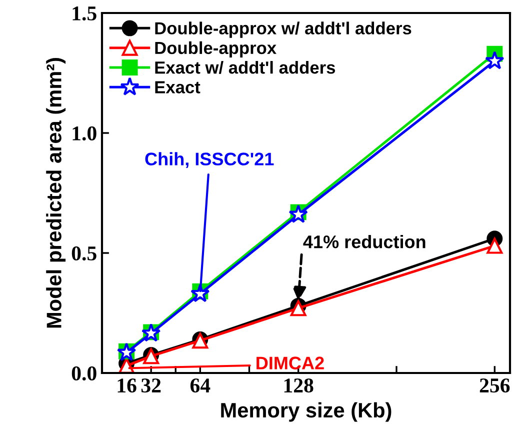 This screenshot has width=531, height=447. Describe the element at coordinates (306, 412) in the screenshot. I see `x-axis-title: Memory size (Kb)` at that location.